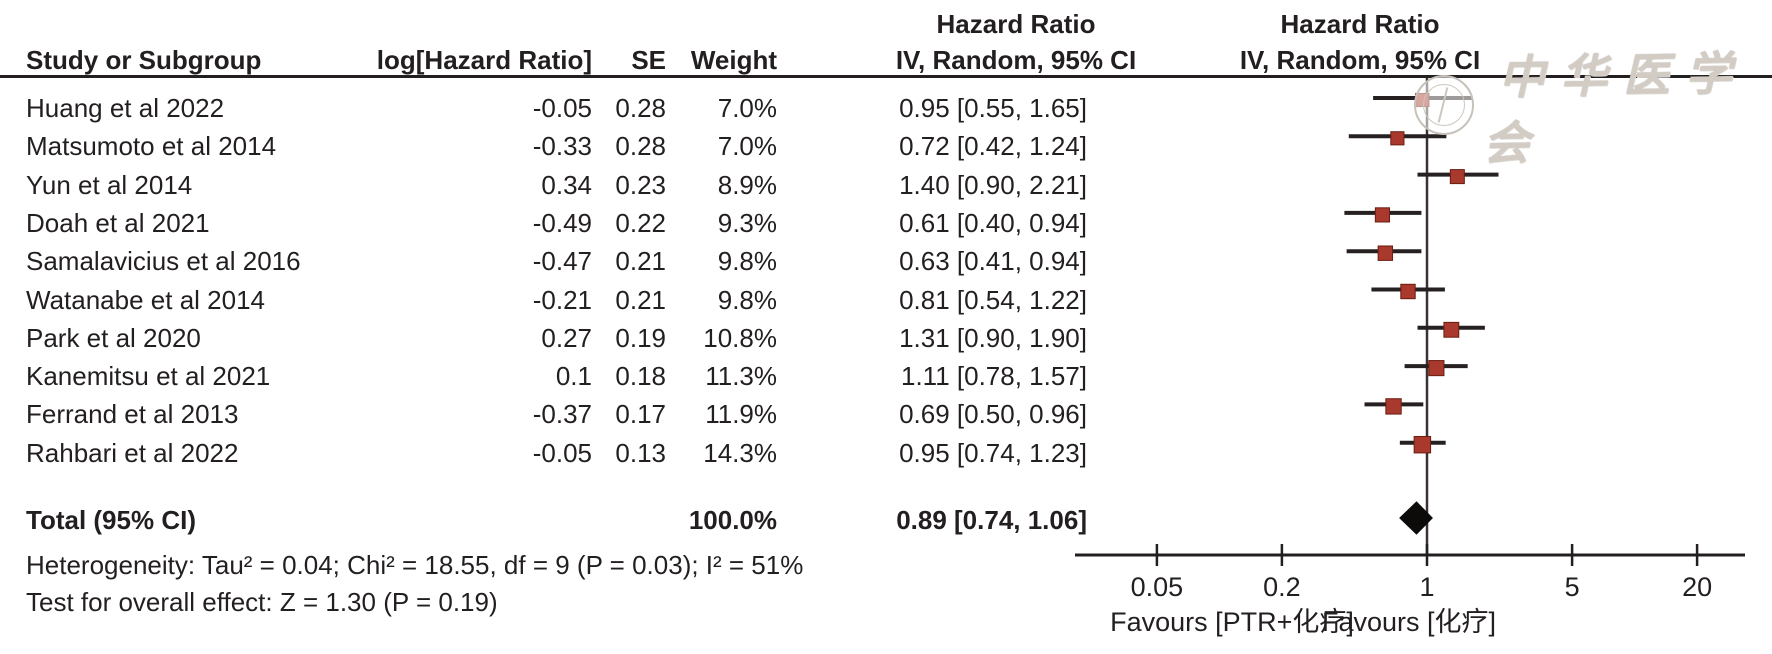 This screenshot has height=654, width=1772. What do you see at coordinates (993, 452) in the screenshot?
I see `ci-value: 0.95 [0.74, 1.23]` at bounding box center [993, 452].